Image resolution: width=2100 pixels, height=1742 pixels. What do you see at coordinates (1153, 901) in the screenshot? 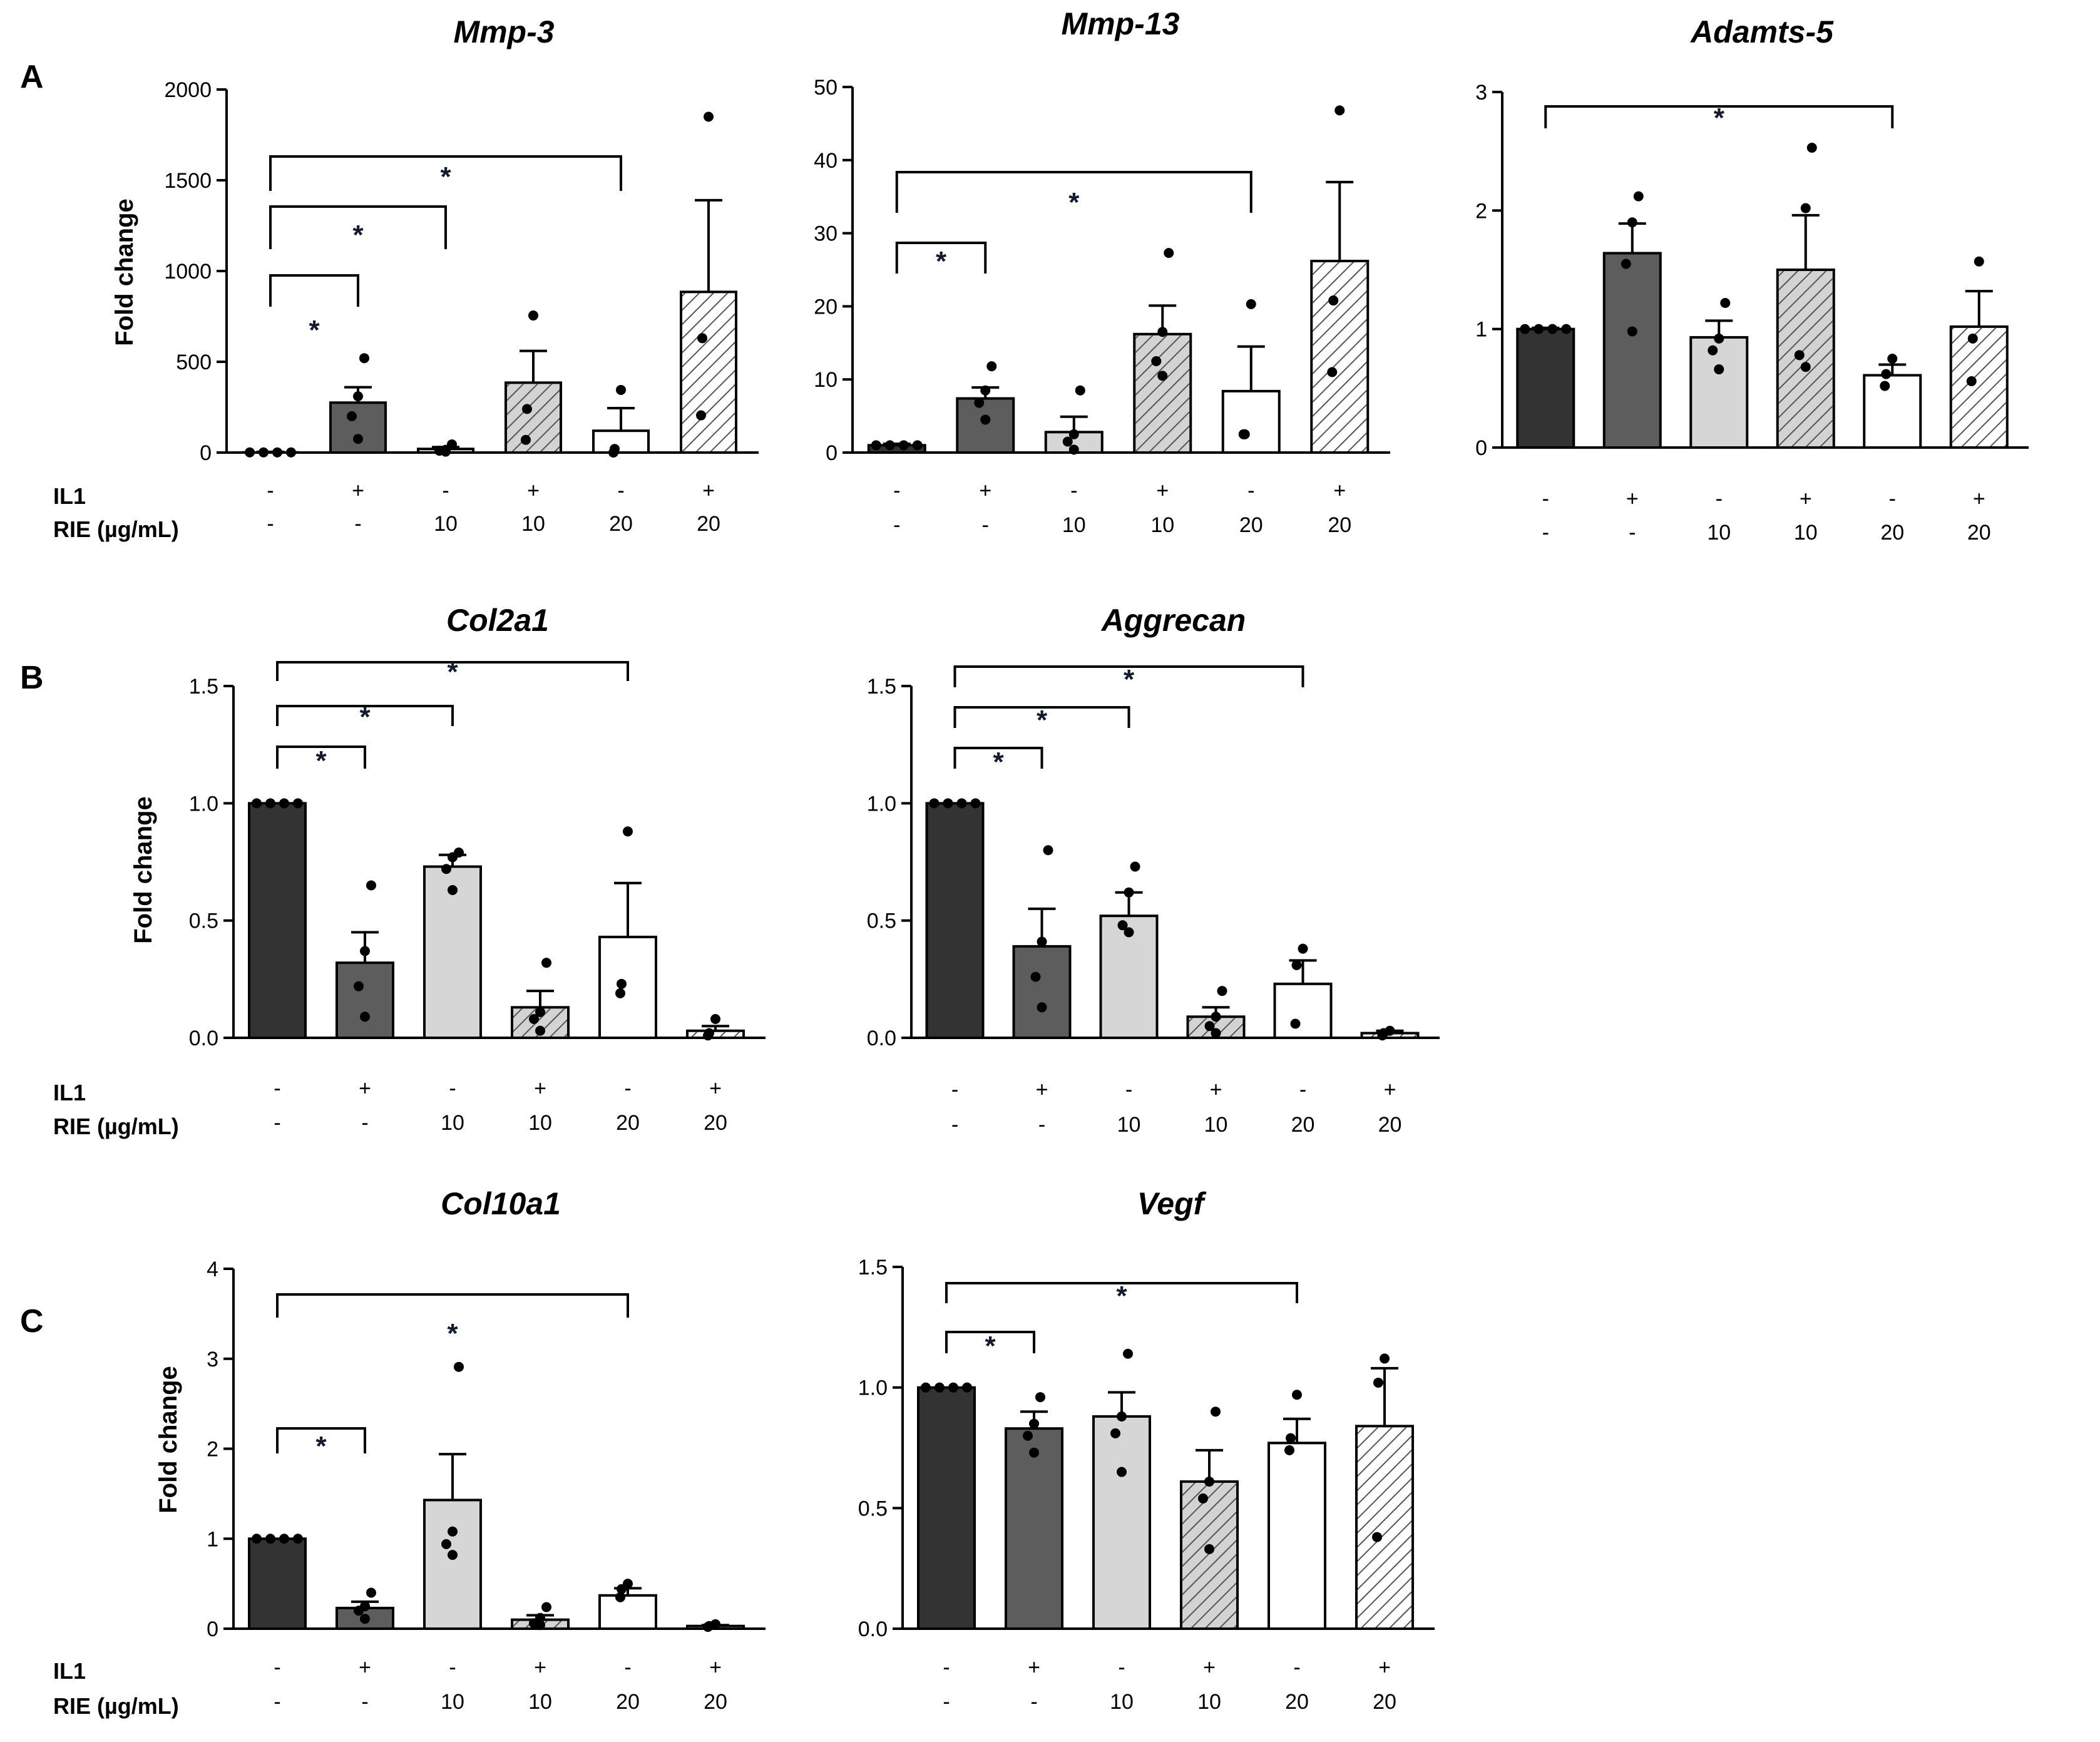
I see `plot-area-aggrecan: 0.0 0.5 1.0 1.5 - - + - - 10 +10 - 20 +20 * * *` at bounding box center [1153, 901].